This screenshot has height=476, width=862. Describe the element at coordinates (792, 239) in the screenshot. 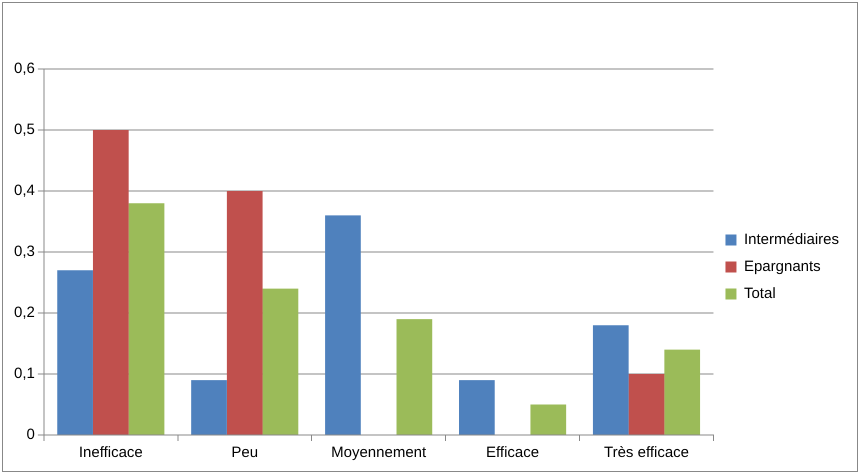

I see `legend-label: Intermédiaires` at that location.